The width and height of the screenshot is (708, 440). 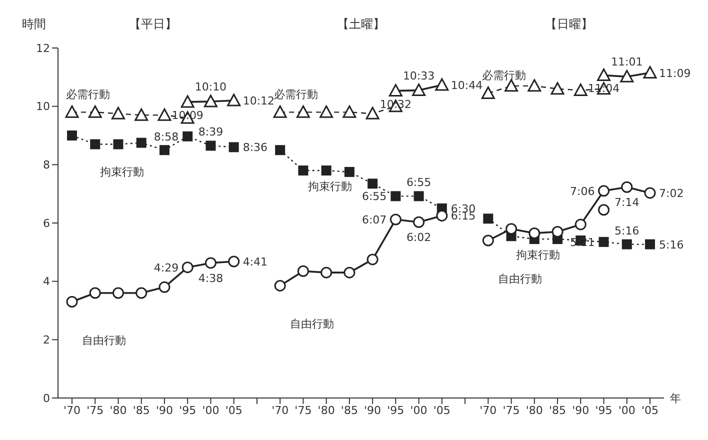 What do you see at coordinates (187, 410) in the screenshot?
I see `x-tick-label: '95` at bounding box center [187, 410].